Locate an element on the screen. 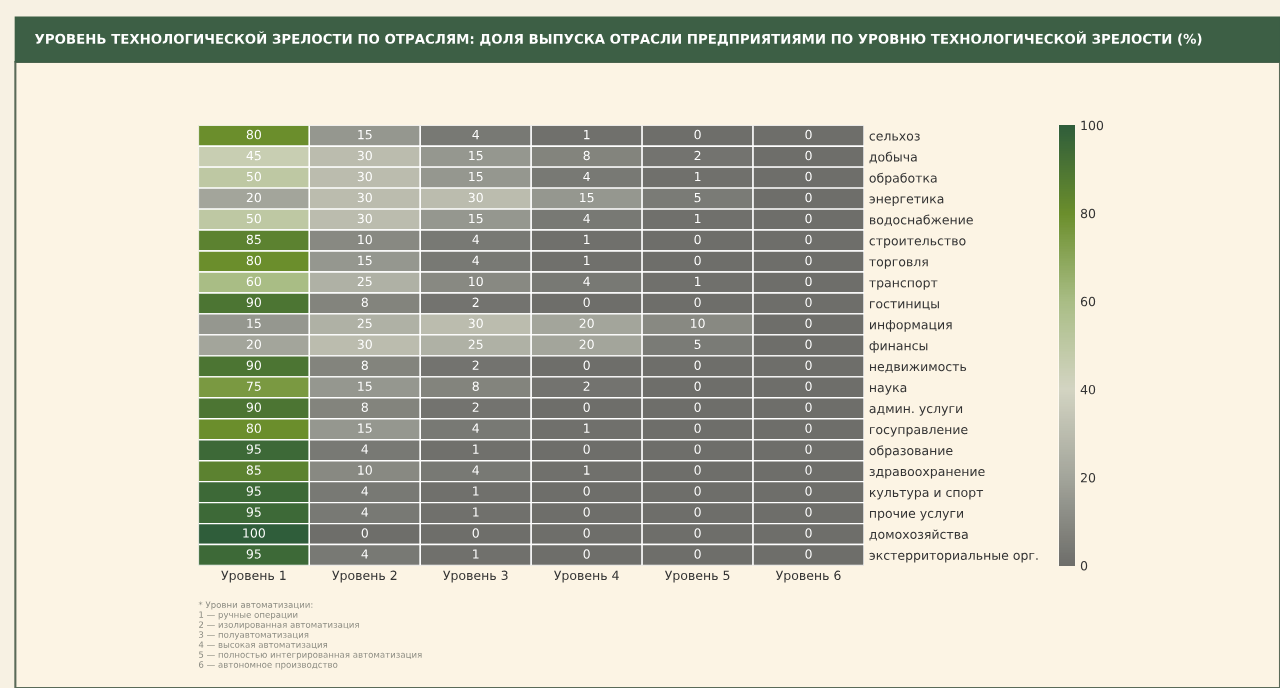 This screenshot has width=1280, height=688. color-bar-label: 80 is located at coordinates (1088, 213).